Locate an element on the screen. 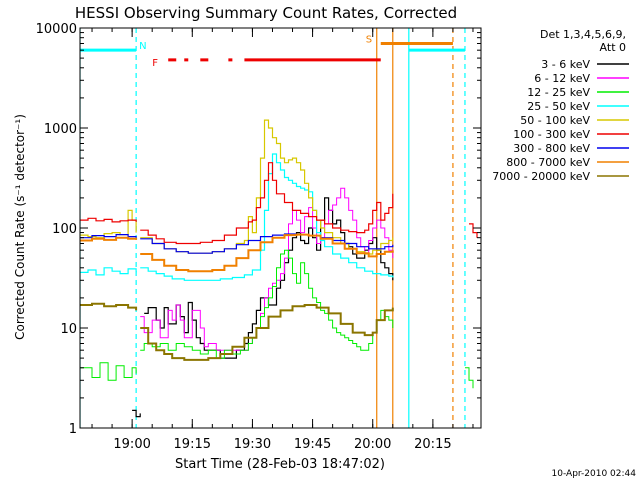  legend-header-line-2: Att 0 is located at coordinates (613, 47).